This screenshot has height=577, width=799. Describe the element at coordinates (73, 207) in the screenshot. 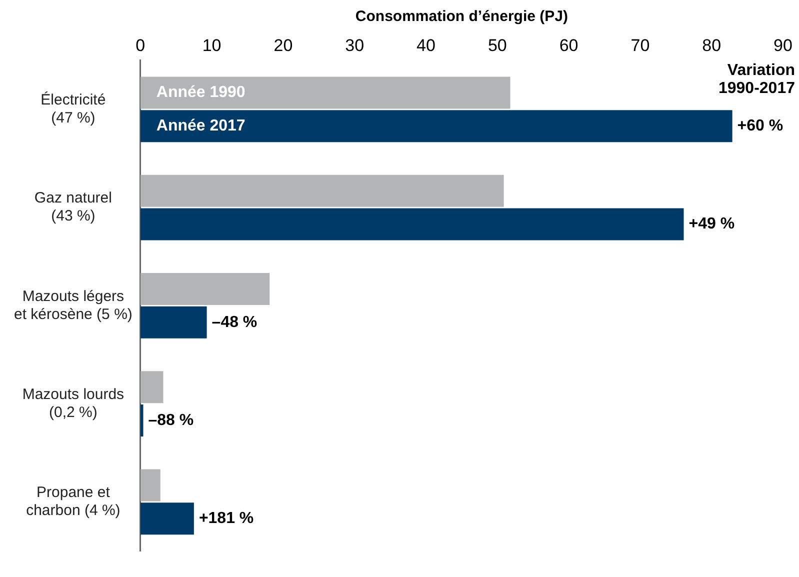

I see `y-tick-label: Gaz naturel (43 %)` at that location.